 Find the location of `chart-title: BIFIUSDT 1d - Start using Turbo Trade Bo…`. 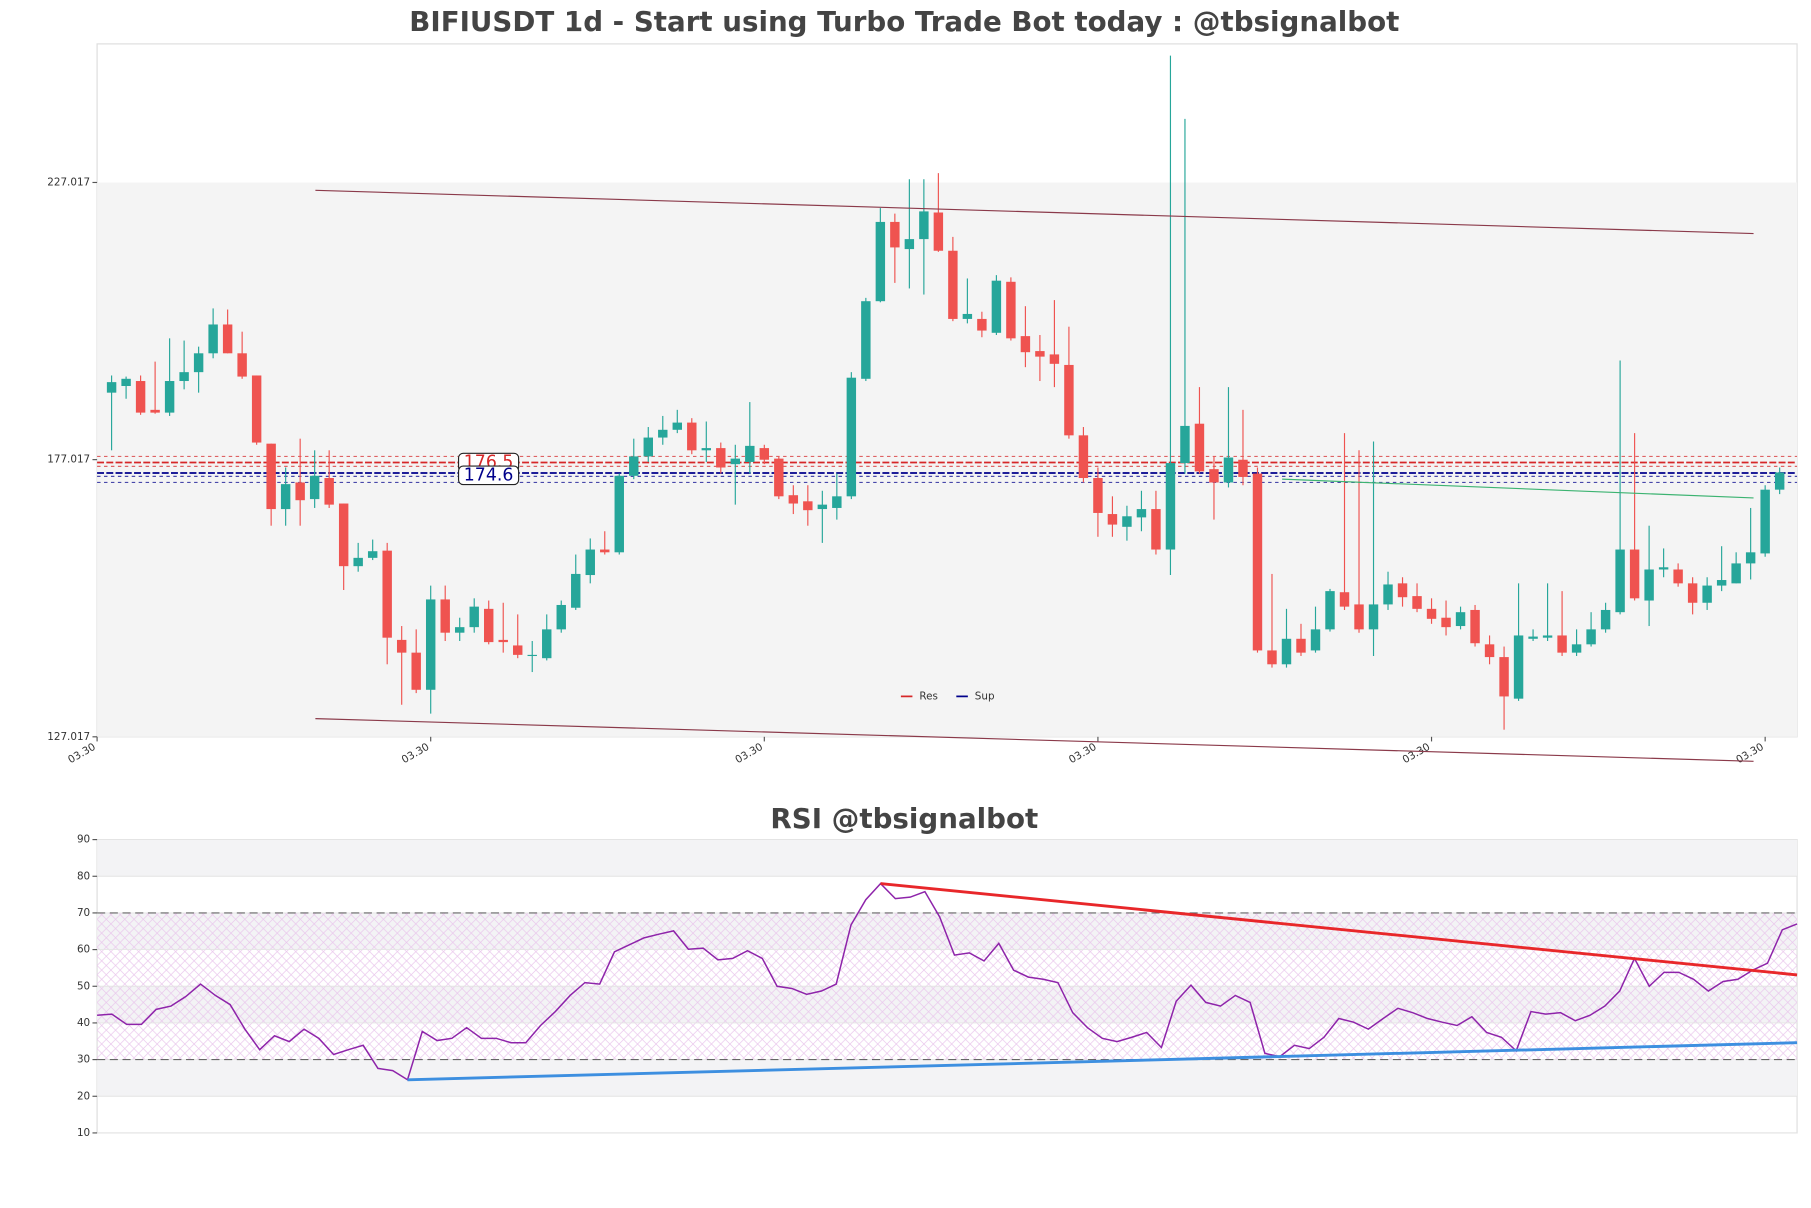

chart-title: BIFIUSDT 1d - Start using Turbo Trade Bo… is located at coordinates (904, 21).